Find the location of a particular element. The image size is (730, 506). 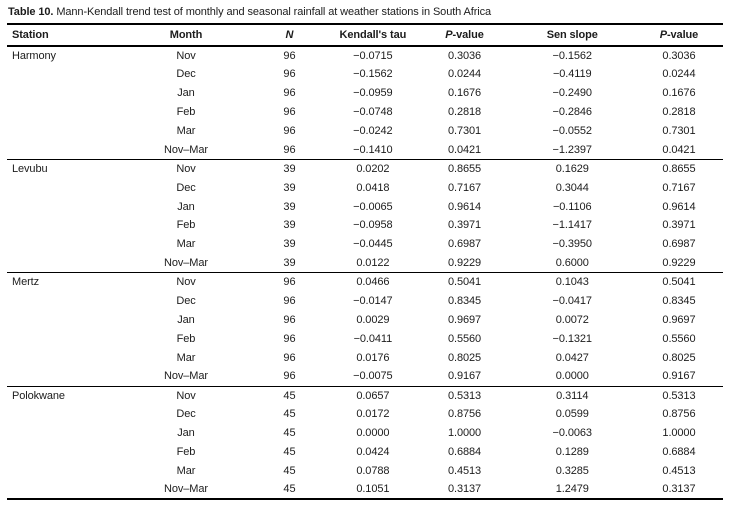

p-value-cell: 0.8025 is located at coordinates (464, 357).